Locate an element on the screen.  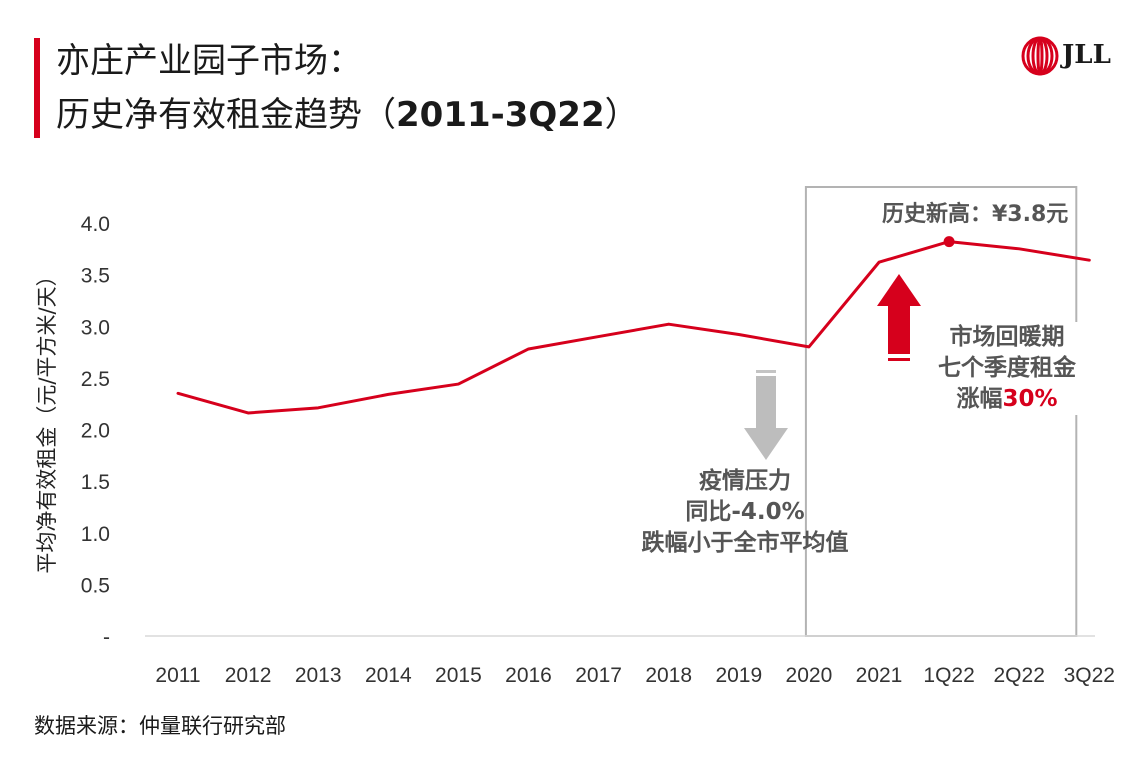
y-tick-label: - is located at coordinates (106, 637).